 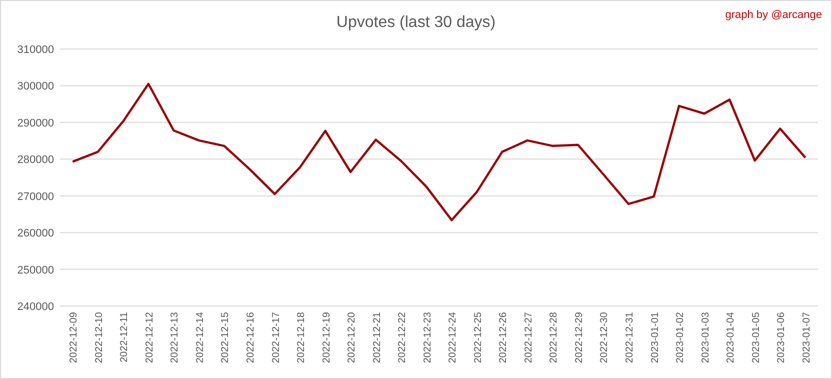 What do you see at coordinates (806, 338) in the screenshot?
I see `x-tick-label: 2023-01-07` at bounding box center [806, 338].